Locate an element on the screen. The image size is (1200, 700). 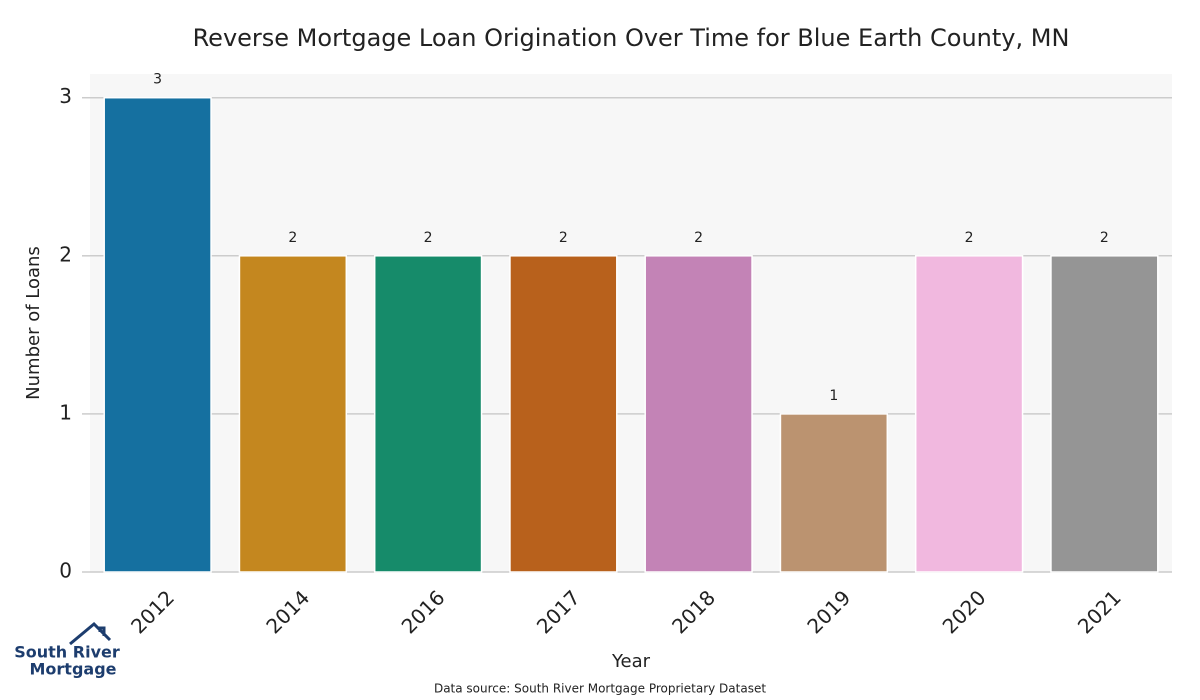
value-label: 3 is located at coordinates (157, 80).